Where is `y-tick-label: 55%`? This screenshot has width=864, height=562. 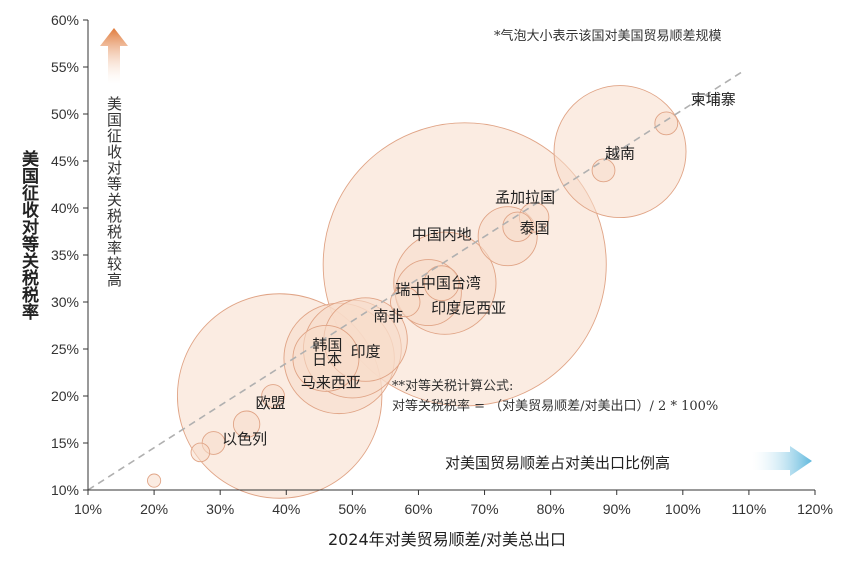
y-tick-label: 55% is located at coordinates (65, 67).